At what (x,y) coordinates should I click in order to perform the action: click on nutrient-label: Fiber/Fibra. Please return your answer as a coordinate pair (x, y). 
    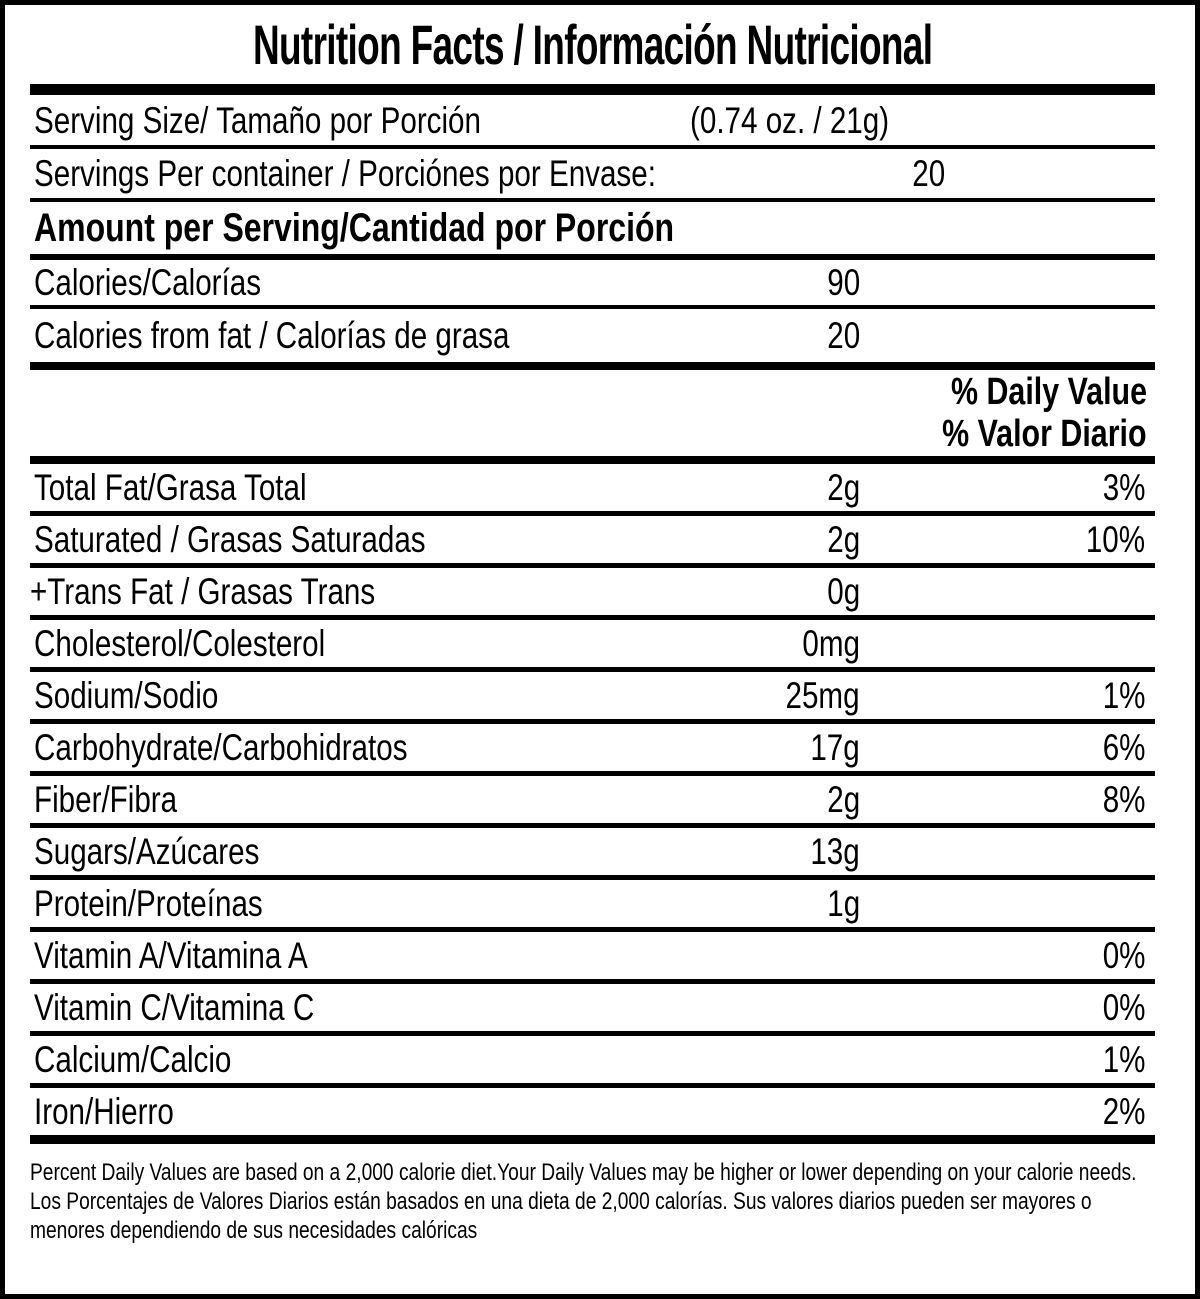
    Looking at the image, I should click on (106, 799).